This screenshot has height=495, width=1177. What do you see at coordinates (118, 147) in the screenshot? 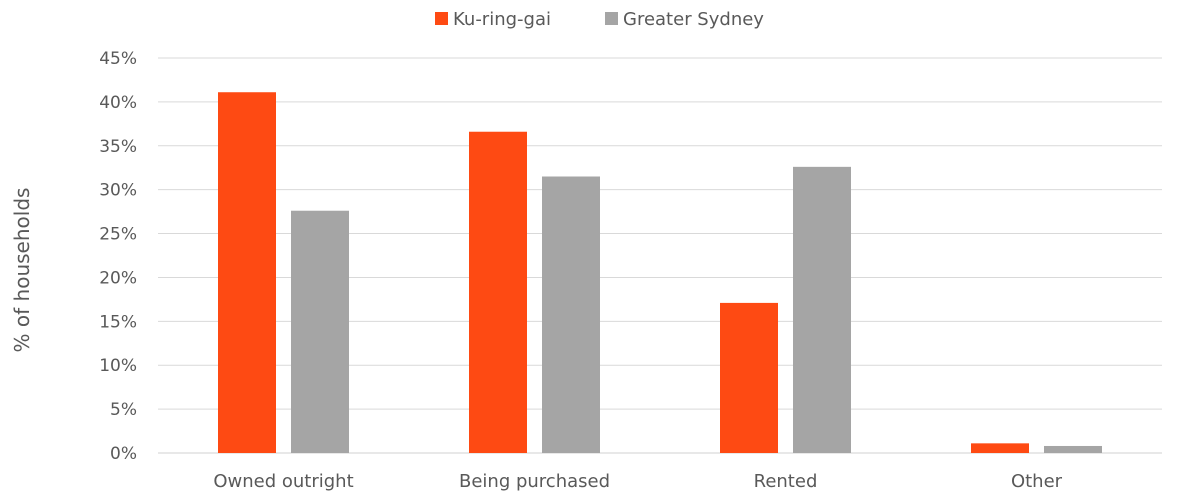
I see `y-tick-label: 35%` at bounding box center [118, 147].